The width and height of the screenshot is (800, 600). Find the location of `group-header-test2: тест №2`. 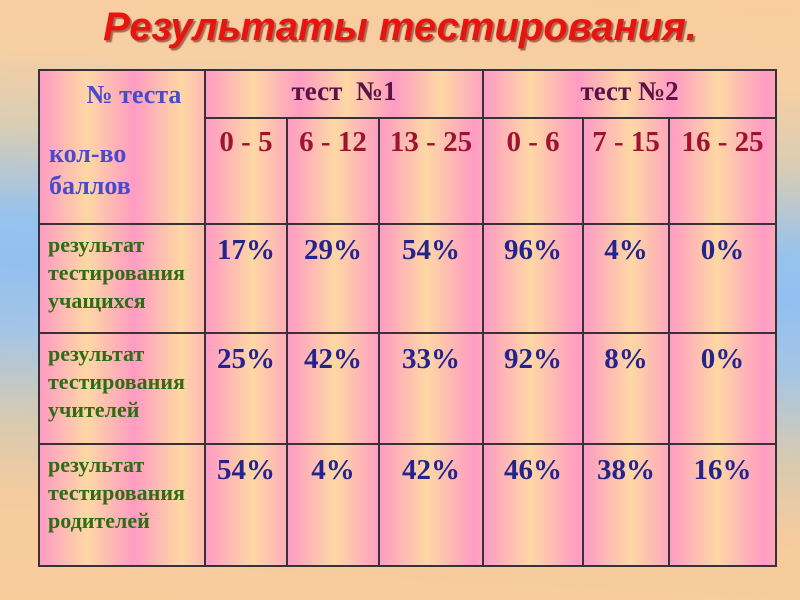

group-header-test2: тест №2 is located at coordinates (630, 94).